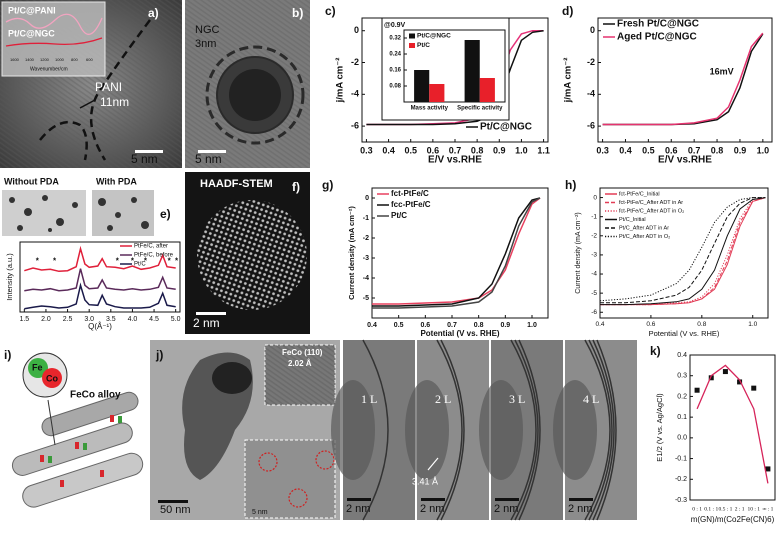 This screenshot has height=533, width=777. Describe the element at coordinates (411, 204) in the screenshot. I see `legend-label: fcc-PtFe/C` at that location.